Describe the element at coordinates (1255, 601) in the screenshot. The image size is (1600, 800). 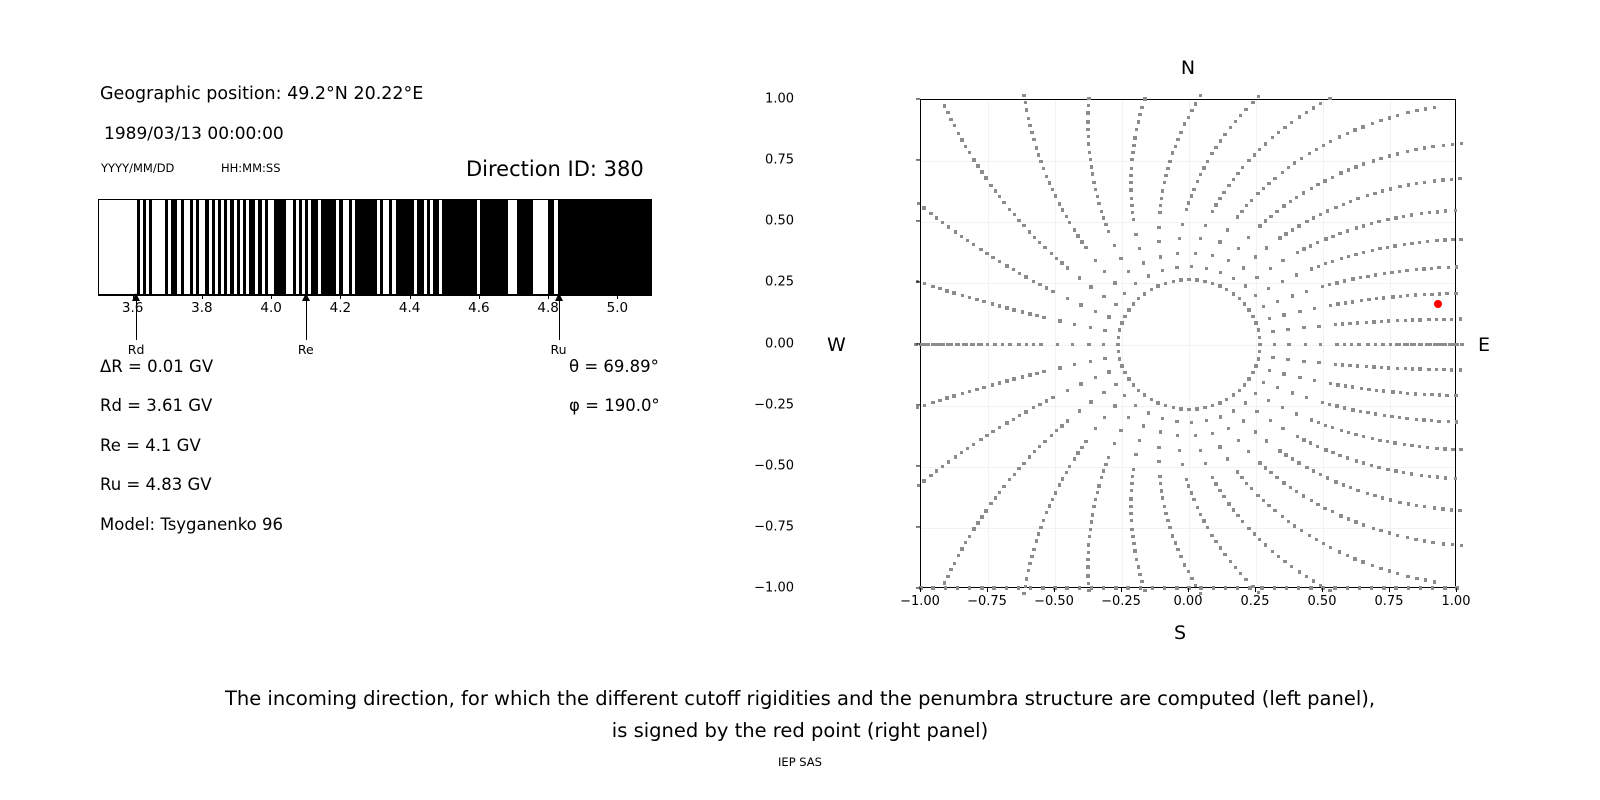
I see `x-axis-tick-label: 0.25` at that location.